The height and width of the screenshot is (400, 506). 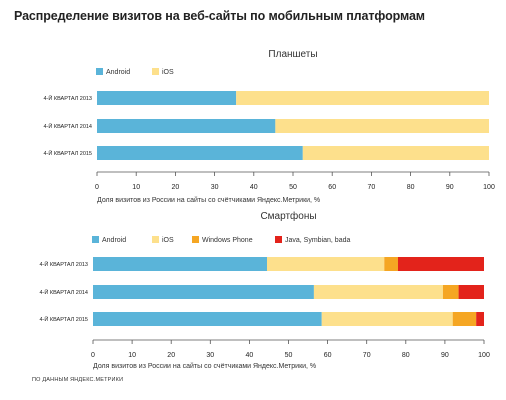 What do you see at coordinates (68, 98) in the screenshot?
I see `c0-category-label-1: 4-Й КВАРТАЛ 2013` at bounding box center [68, 98].